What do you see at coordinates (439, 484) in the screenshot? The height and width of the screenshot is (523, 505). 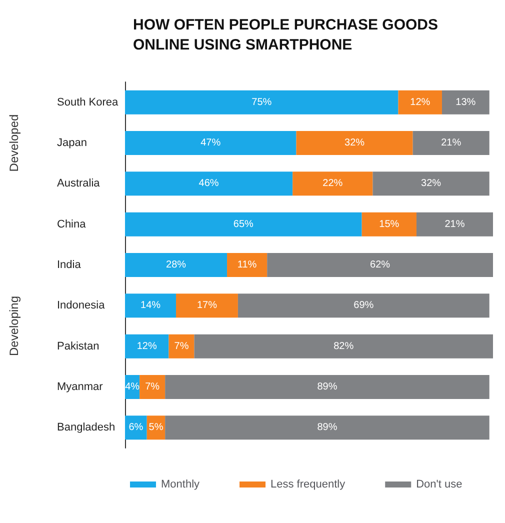 I see `legend-label: Don't use` at bounding box center [439, 484].